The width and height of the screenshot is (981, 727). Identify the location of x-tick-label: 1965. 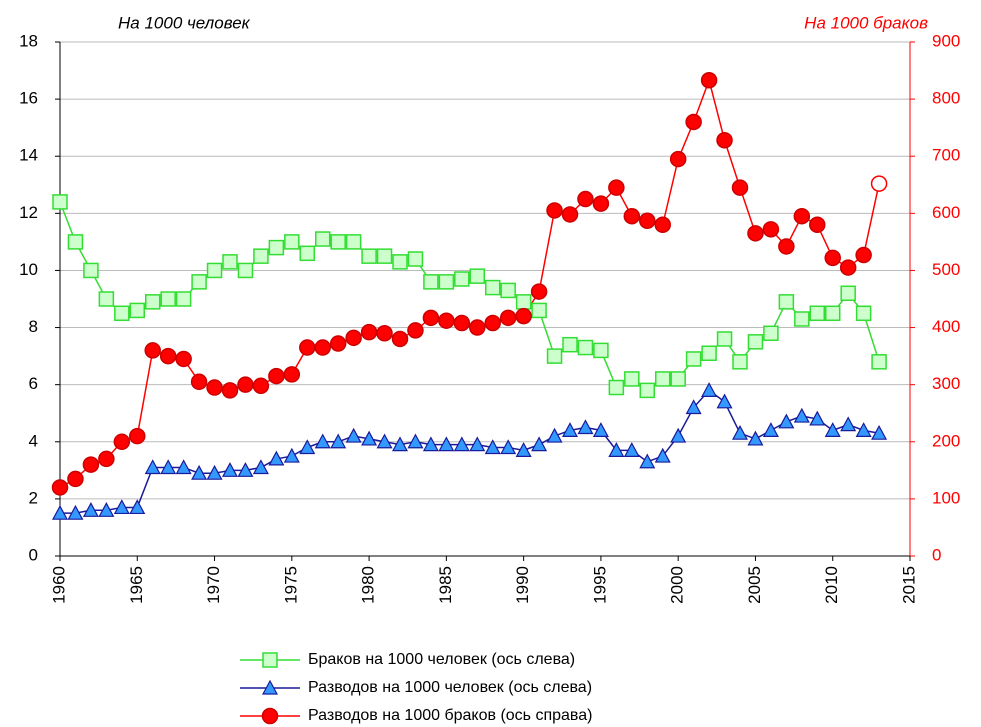
(136, 585).